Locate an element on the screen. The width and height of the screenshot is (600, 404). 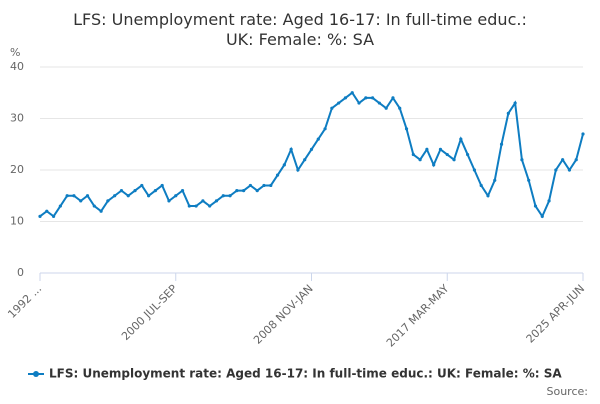
y-axis-label: % is located at coordinates (15, 52).